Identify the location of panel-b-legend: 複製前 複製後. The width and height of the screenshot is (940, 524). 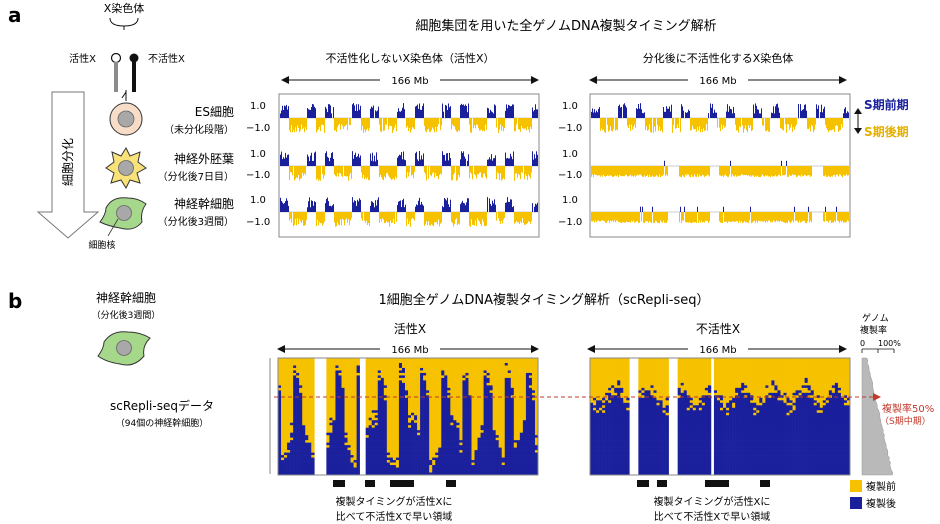
(873, 495).